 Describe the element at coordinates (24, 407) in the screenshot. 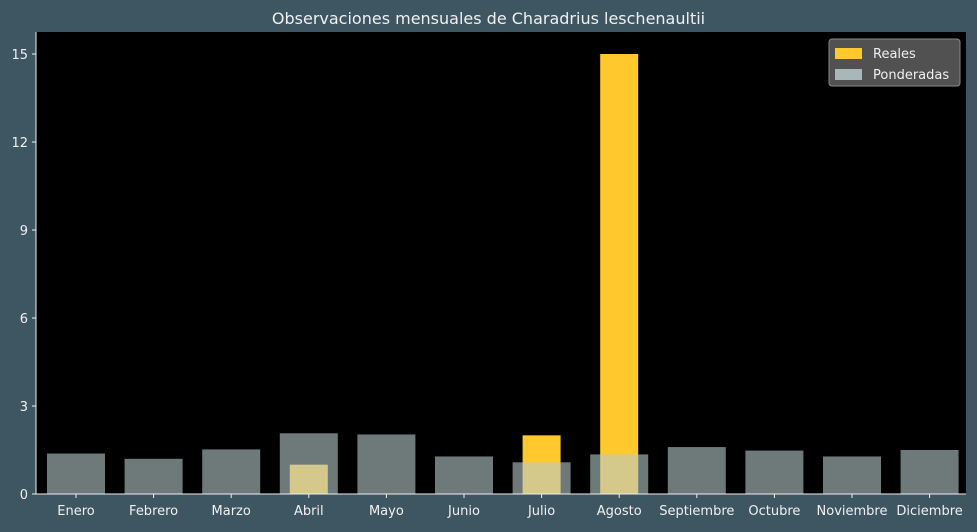

I see `y-tick-label: 3` at that location.